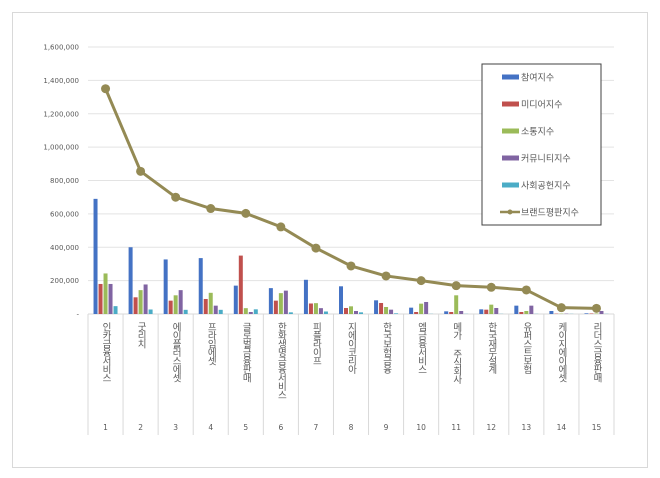 This screenshot has height=478, width=660. What do you see at coordinates (510, 212) in the screenshot?
I see `legend-marker` at bounding box center [510, 212].